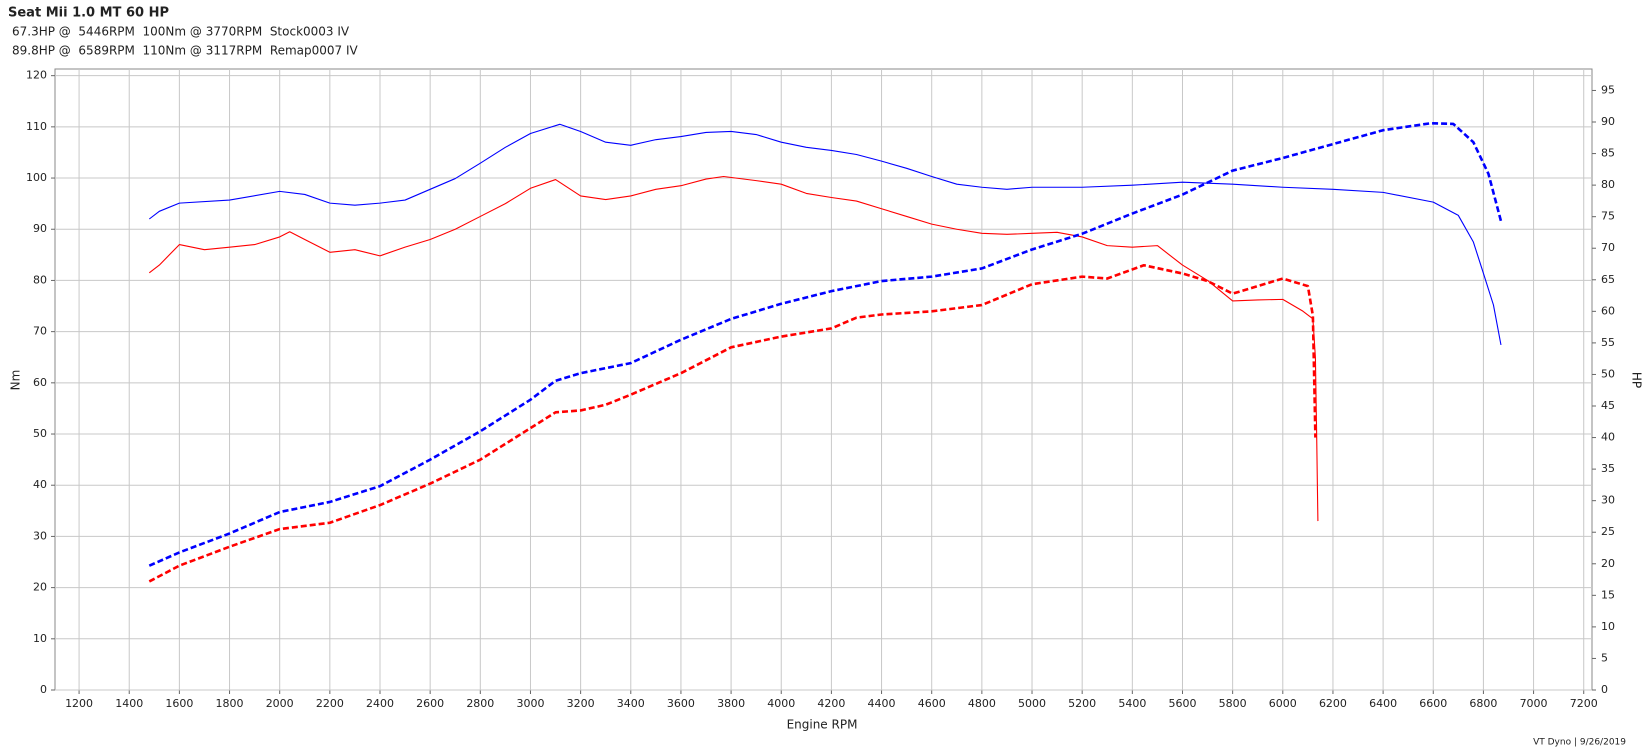 Image resolution: width=1648 pixels, height=754 pixels. What do you see at coordinates (681, 703) in the screenshot?
I see `x-tick-label: 3600` at bounding box center [681, 703].